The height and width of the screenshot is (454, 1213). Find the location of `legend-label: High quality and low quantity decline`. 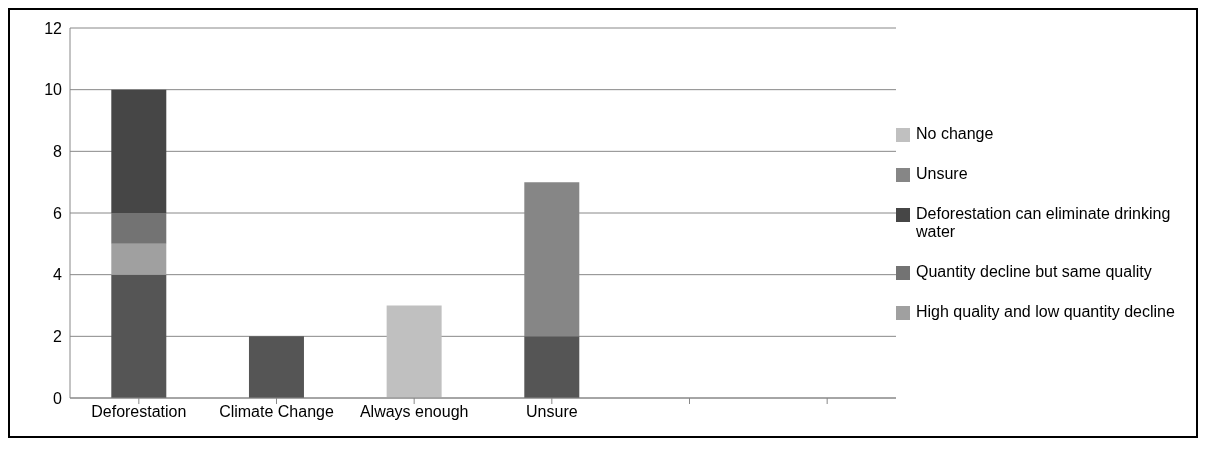

legend-label: High quality and low quantity decline is located at coordinates (1045, 312).